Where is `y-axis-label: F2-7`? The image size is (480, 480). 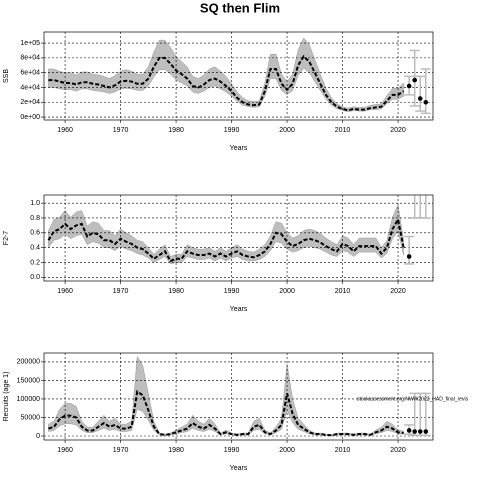 y-axis-label: F2-7 is located at coordinates (6, 238).